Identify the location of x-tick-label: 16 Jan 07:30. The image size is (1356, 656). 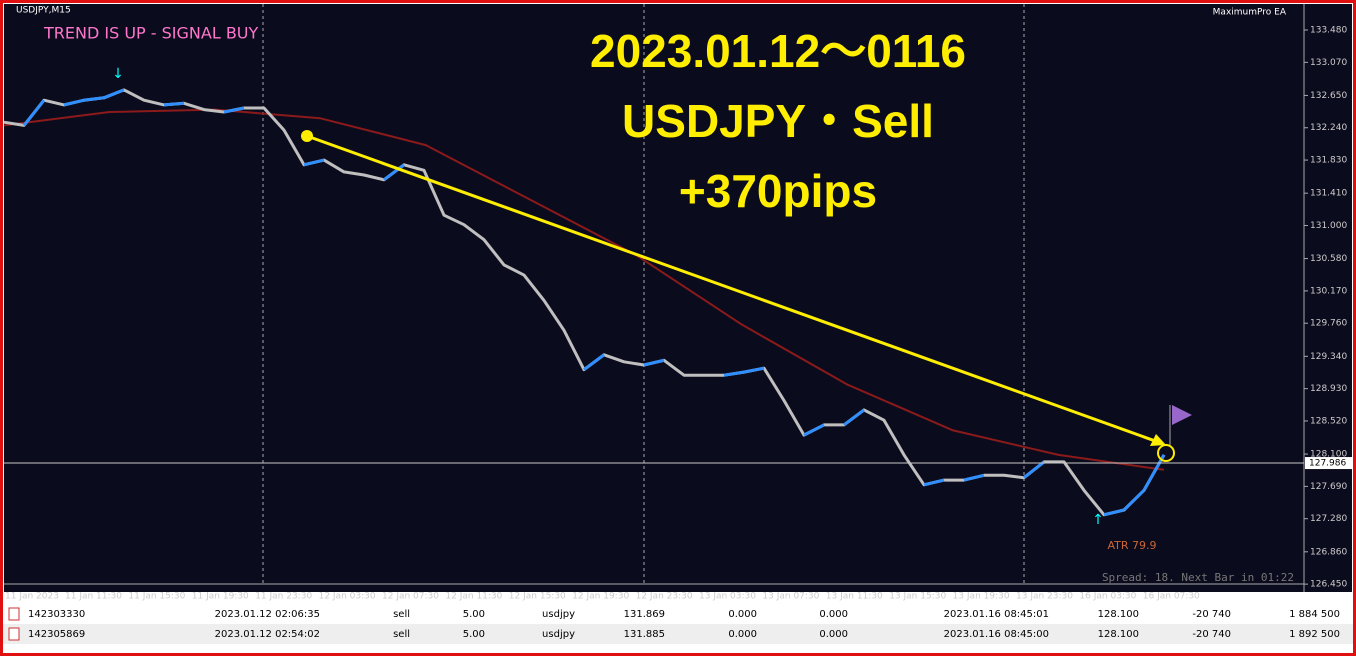
(1171, 597).